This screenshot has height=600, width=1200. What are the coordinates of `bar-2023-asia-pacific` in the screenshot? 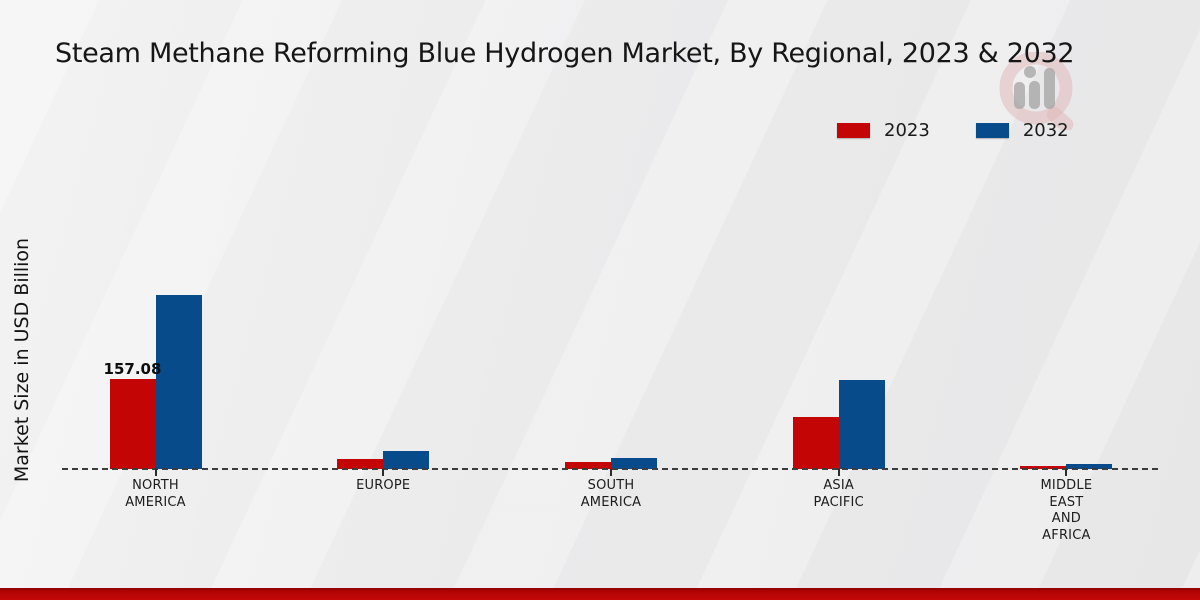 It's located at (815, 443).